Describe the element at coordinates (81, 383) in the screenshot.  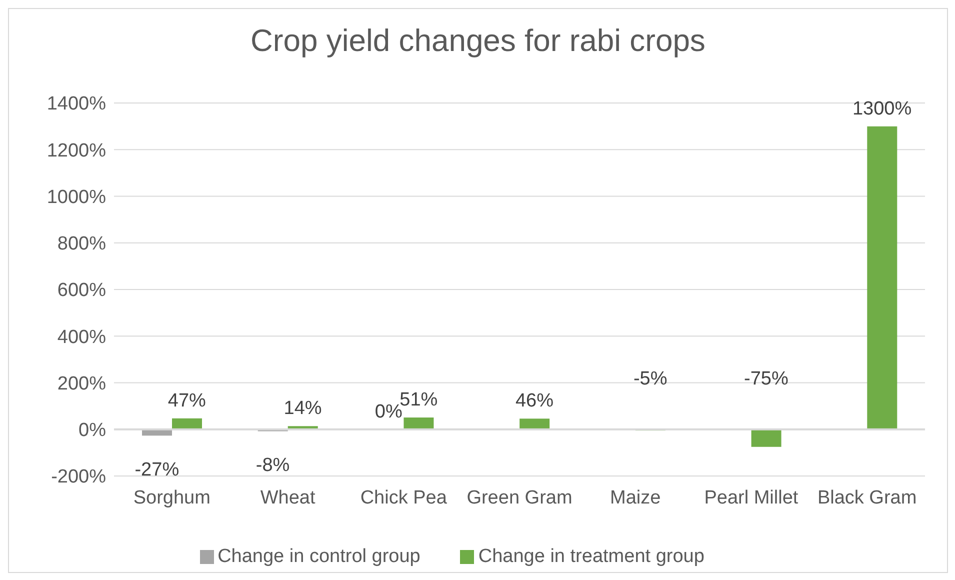
I see `y-tick-label: 200%` at that location.